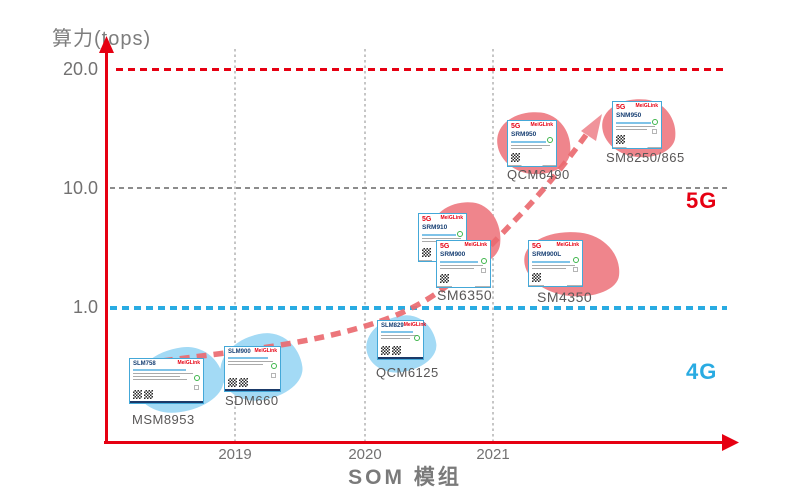 This screenshot has height=495, width=805. I want to click on chip-name: SLM758, so click(144, 364).